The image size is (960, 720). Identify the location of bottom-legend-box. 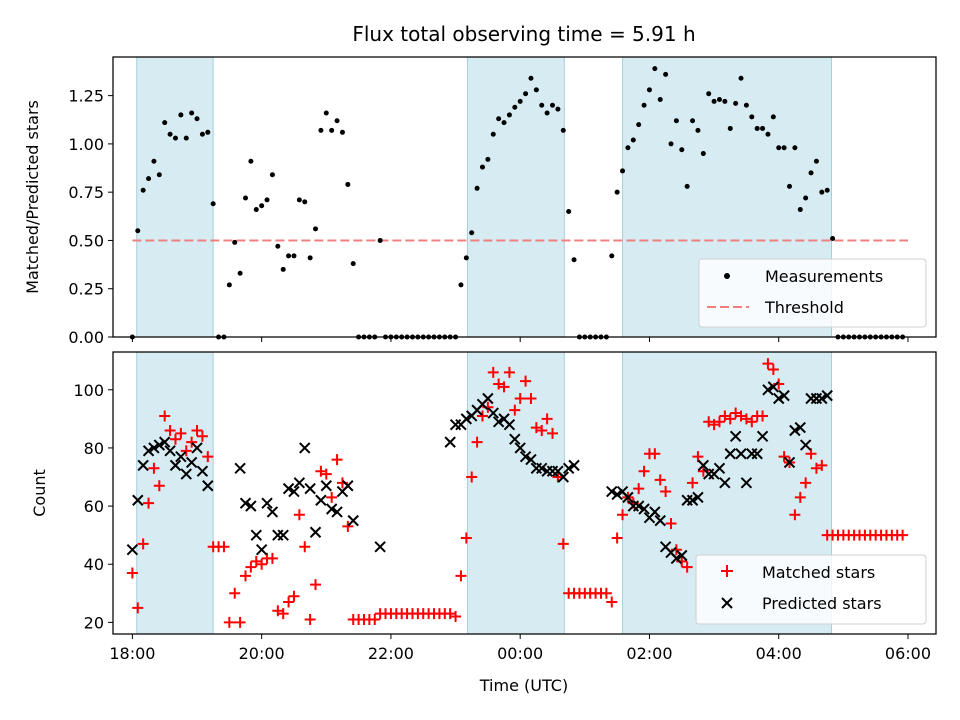
(811, 589).